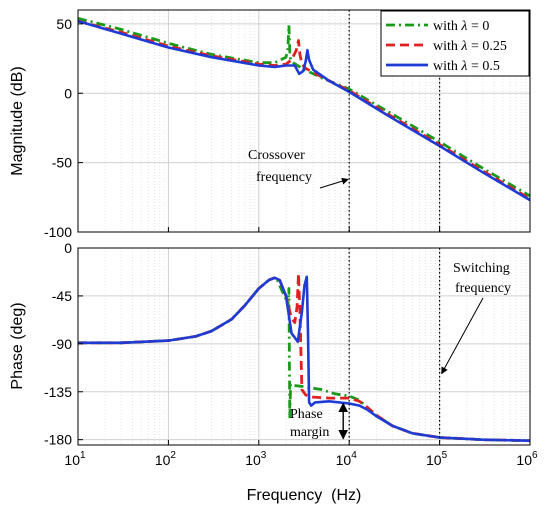 The height and width of the screenshot is (510, 550). Describe the element at coordinates (527, 459) in the screenshot. I see `x-tick-label: 10⁶` at that location.